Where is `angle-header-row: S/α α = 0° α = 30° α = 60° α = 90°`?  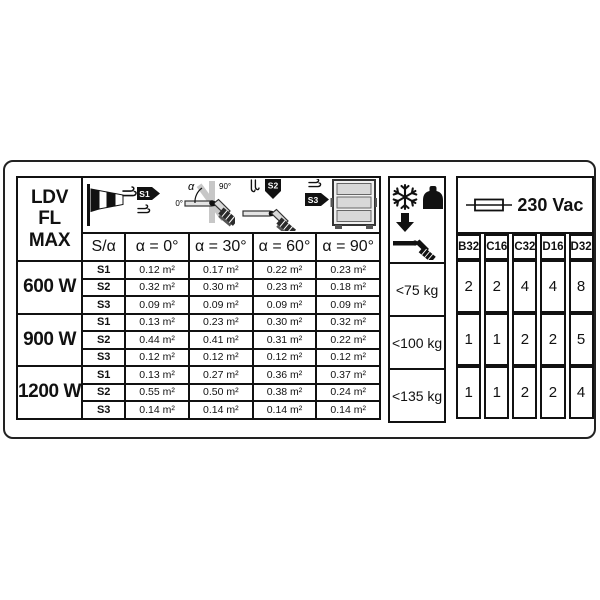 angle-header-row: S/α α = 0° α = 30° α = 60° α = 90° is located at coordinates (199, 247).